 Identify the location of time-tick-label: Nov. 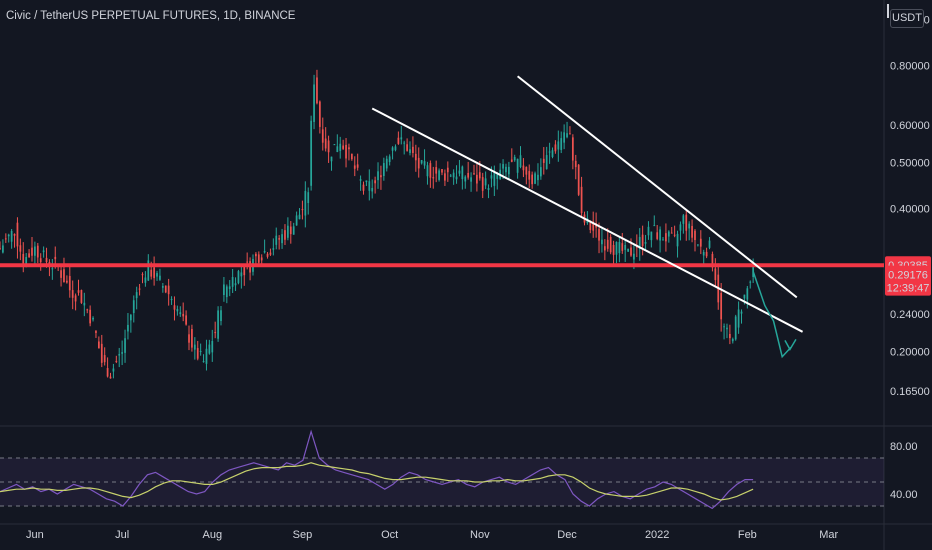
(480, 535).